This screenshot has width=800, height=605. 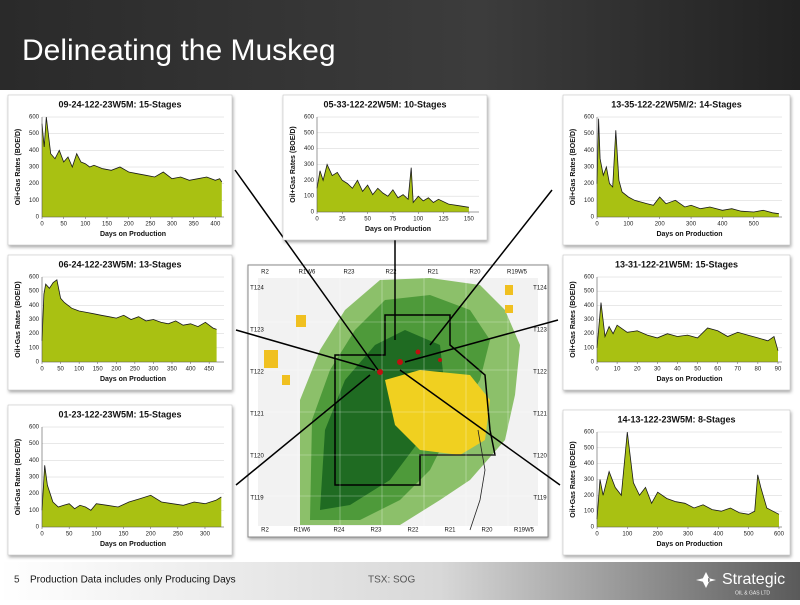 What do you see at coordinates (740, 583) in the screenshot?
I see `logo: Strategic OIL & GAS LTD` at bounding box center [740, 583].